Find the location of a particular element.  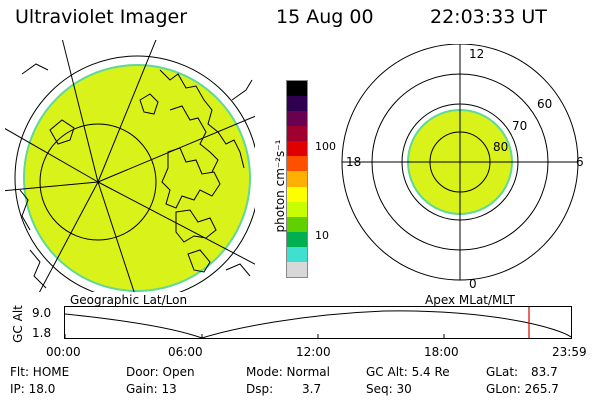

gain-info: Gain: 13 is located at coordinates (151, 389).